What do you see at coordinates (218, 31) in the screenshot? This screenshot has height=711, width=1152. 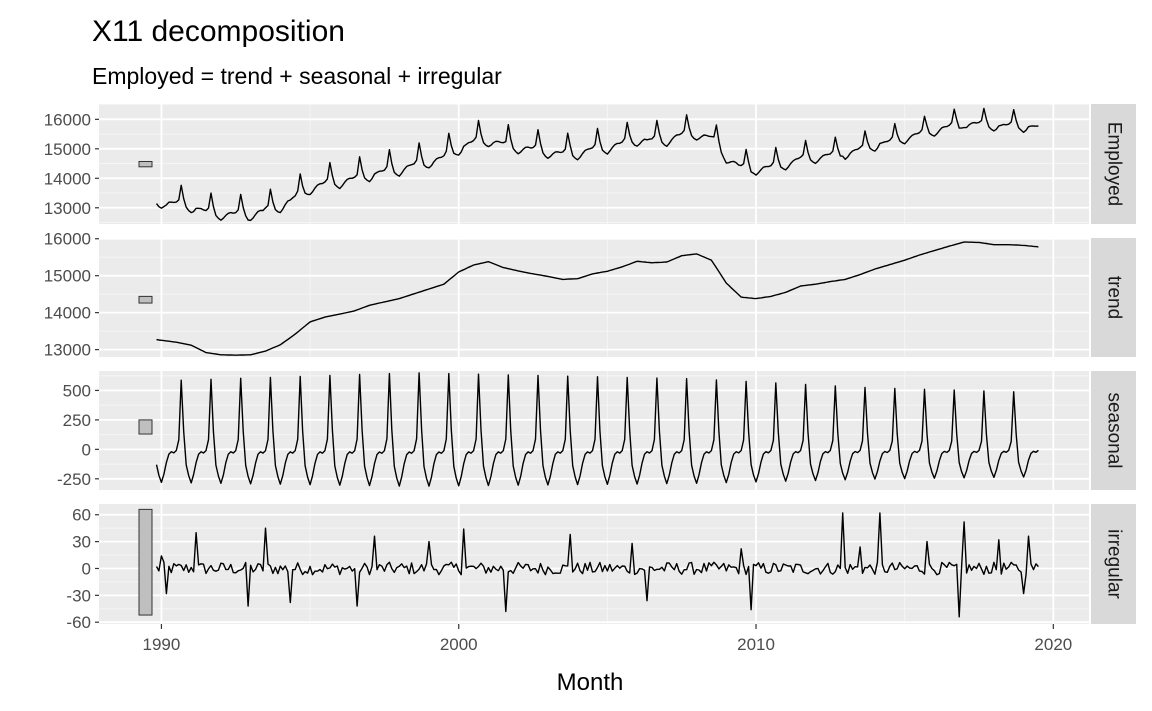 I see `chart-title: X11 decomposition` at bounding box center [218, 31].